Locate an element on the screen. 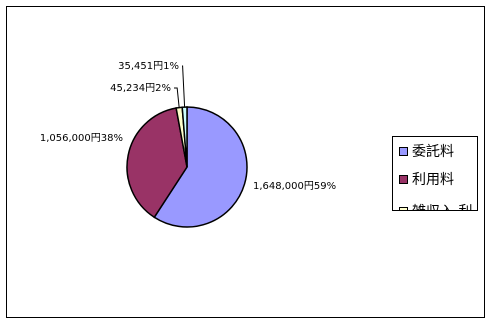 This screenshot has height=321, width=492. legend: 委託料 利用料 雑収入 利 is located at coordinates (435, 173).